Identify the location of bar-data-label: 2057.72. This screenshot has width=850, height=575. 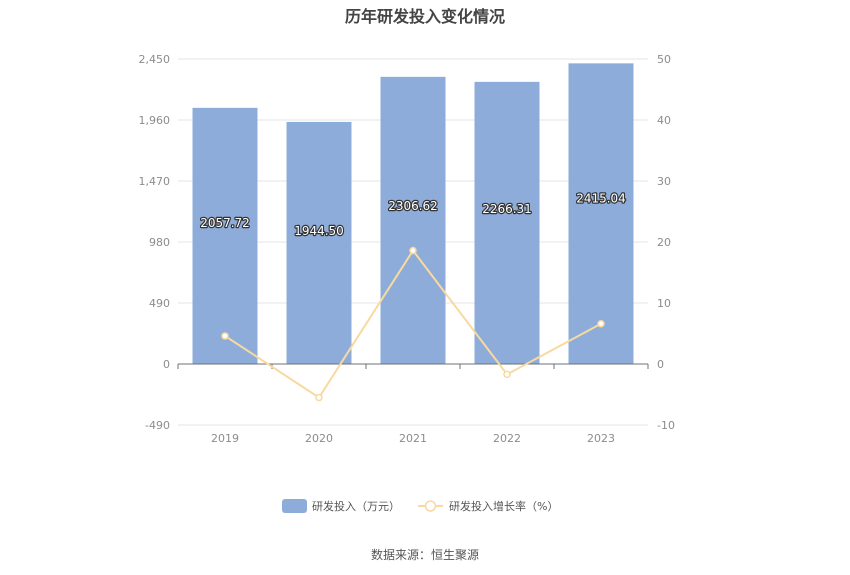
(225, 223).